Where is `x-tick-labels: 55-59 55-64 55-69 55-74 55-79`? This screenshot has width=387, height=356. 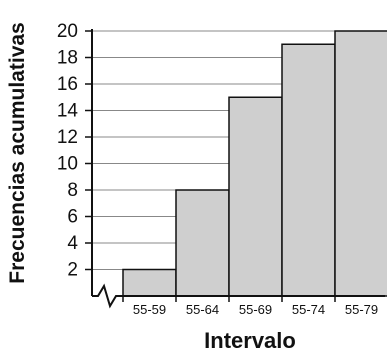 x-tick-labels: 55-59 55-64 55-69 55-74 55-79 is located at coordinates (255, 309).